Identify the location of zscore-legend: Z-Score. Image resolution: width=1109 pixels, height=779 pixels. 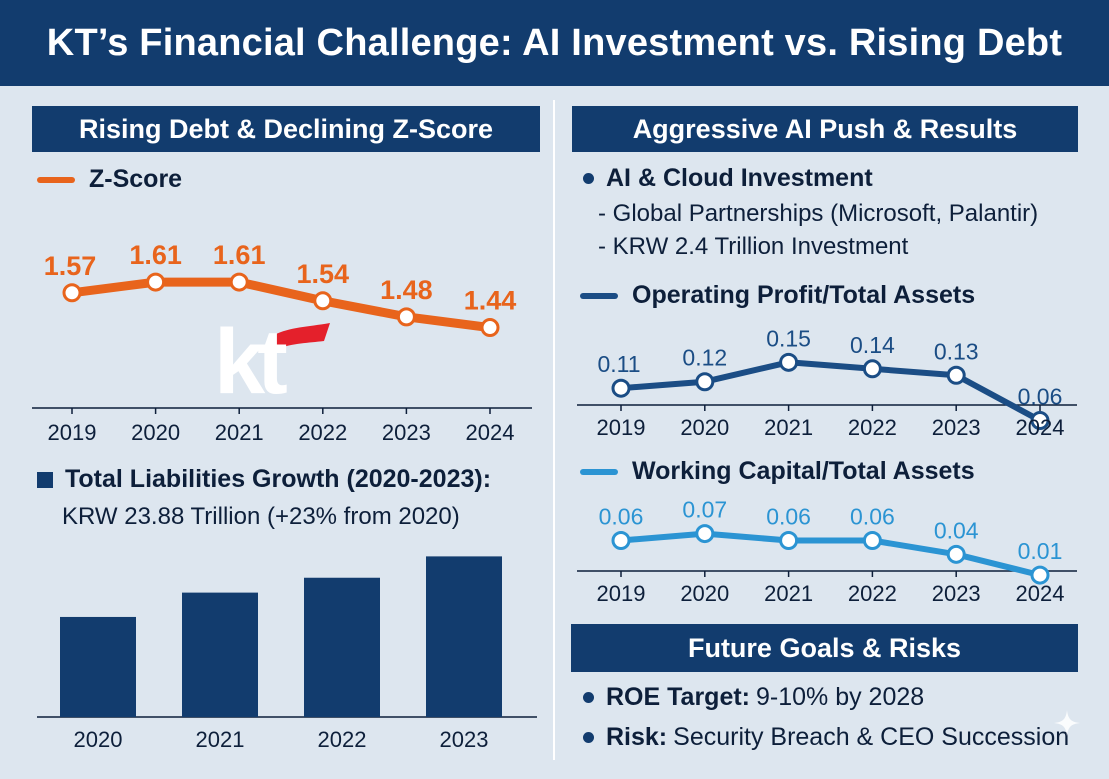
(109, 179).